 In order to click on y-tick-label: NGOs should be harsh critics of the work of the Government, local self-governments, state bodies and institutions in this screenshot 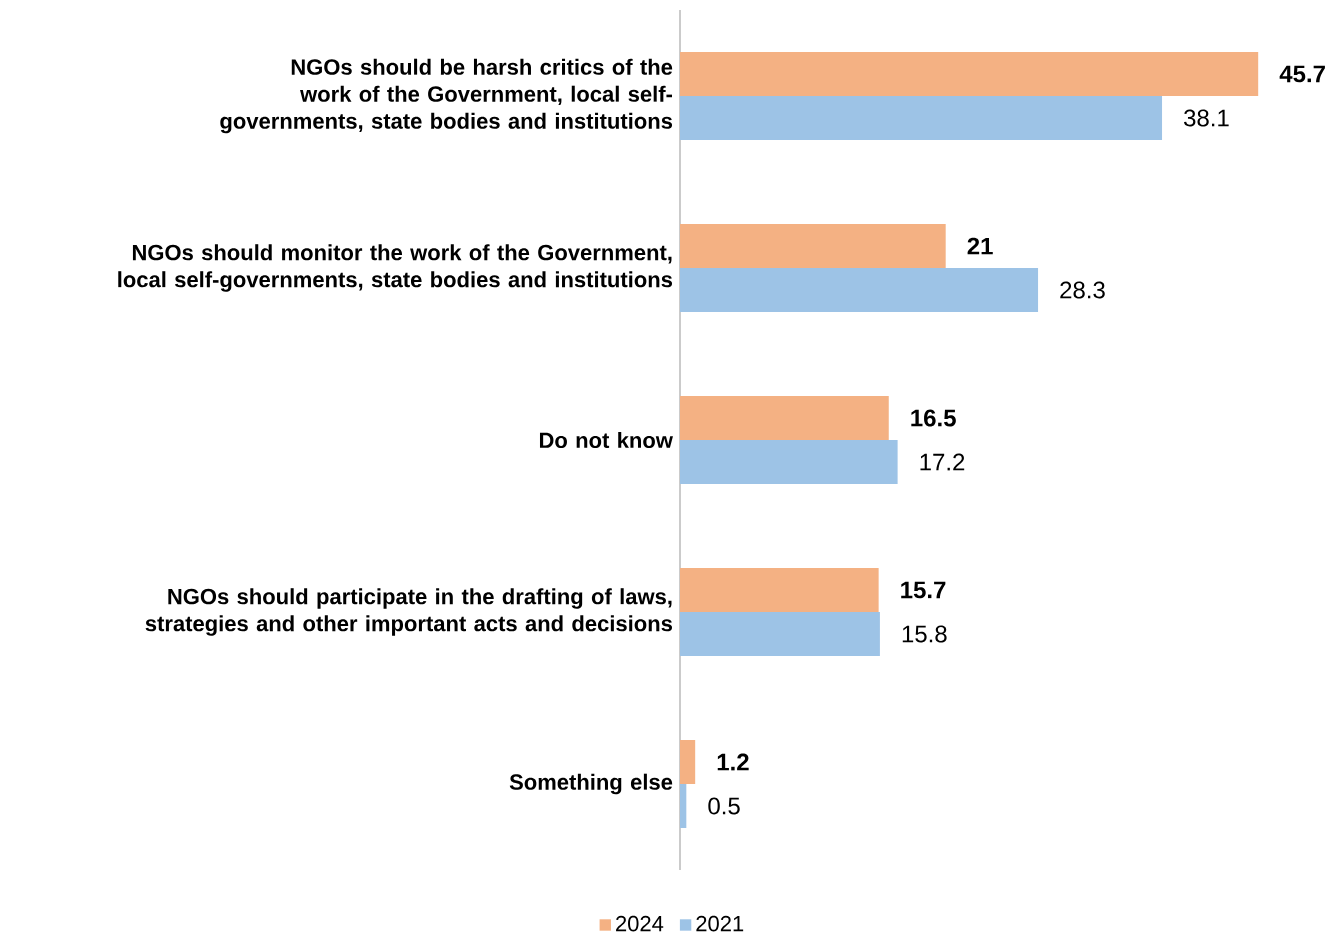, I will do `click(446, 96)`.